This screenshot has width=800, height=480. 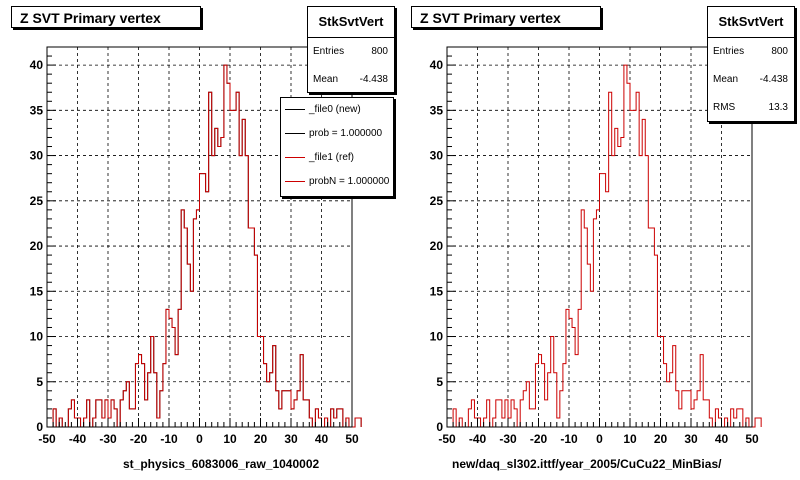 What do you see at coordinates (773, 79) in the screenshot?
I see `right-stats-mean-value: -4.438` at bounding box center [773, 79].